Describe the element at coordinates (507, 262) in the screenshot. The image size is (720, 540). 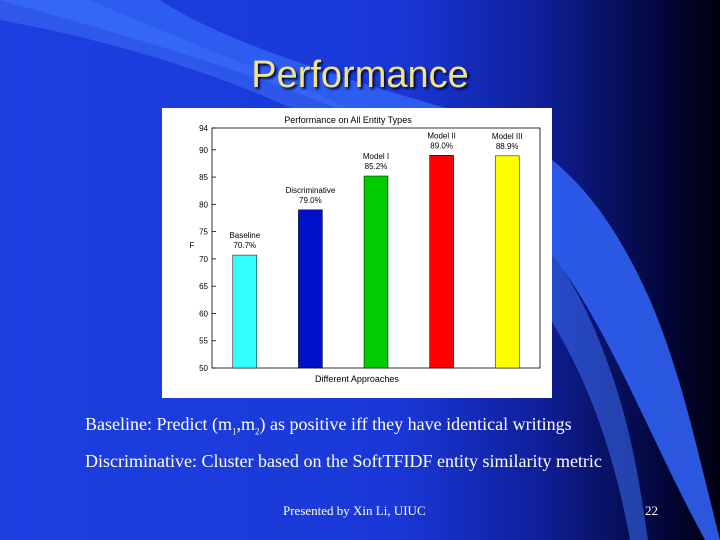
I see `bar-model-iii` at that location.